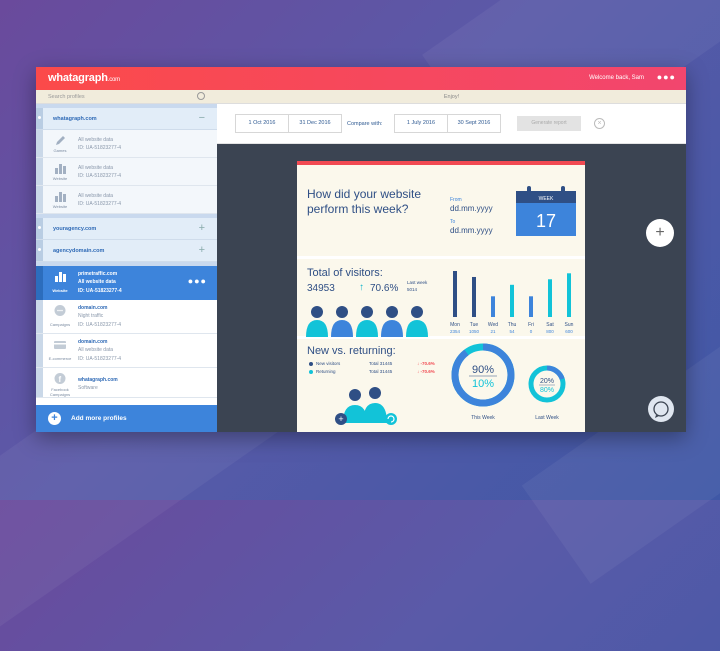 The image size is (720, 651). What do you see at coordinates (384, 288) in the screenshot?
I see `visitors-change: 70.6%` at bounding box center [384, 288].